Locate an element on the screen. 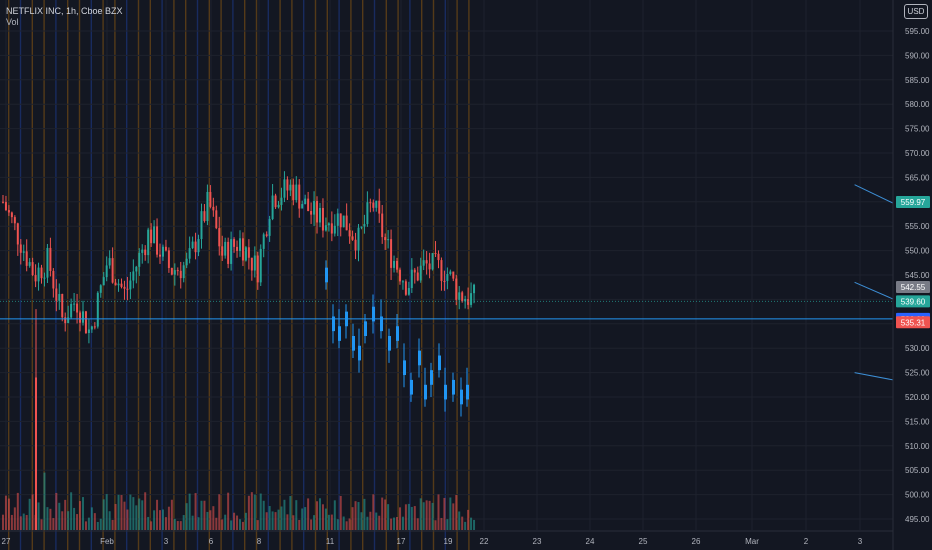 Image resolution: width=932 pixels, height=550 pixels. volume-label: Vol is located at coordinates (12, 22).